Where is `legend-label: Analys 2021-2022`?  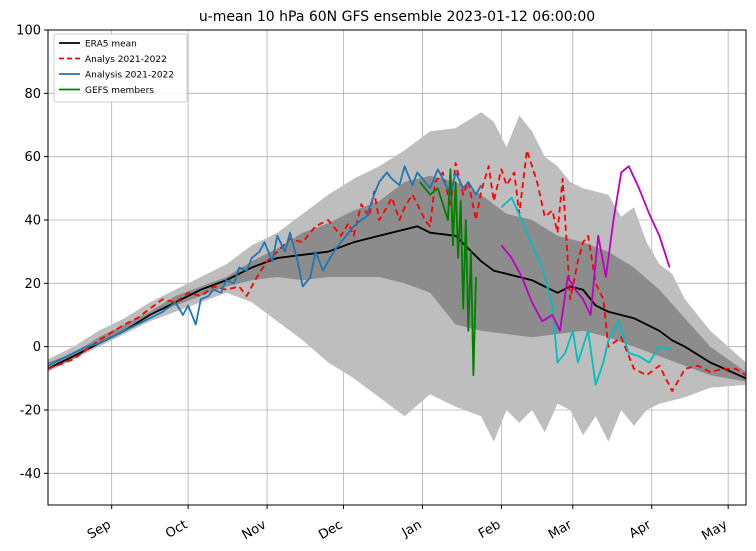 legend-label: Analys 2021-2022 is located at coordinates (126, 60).